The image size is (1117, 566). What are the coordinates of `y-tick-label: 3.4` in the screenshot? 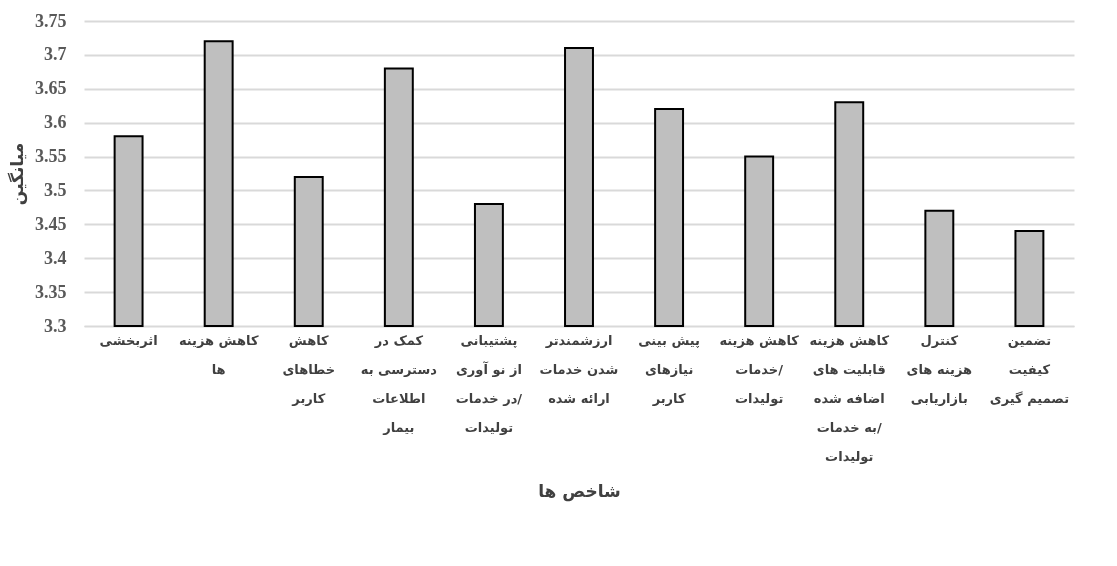 It's located at (55, 257).